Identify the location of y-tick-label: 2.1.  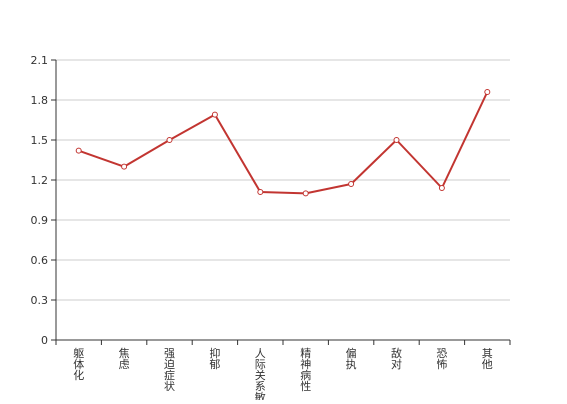
(40, 60).